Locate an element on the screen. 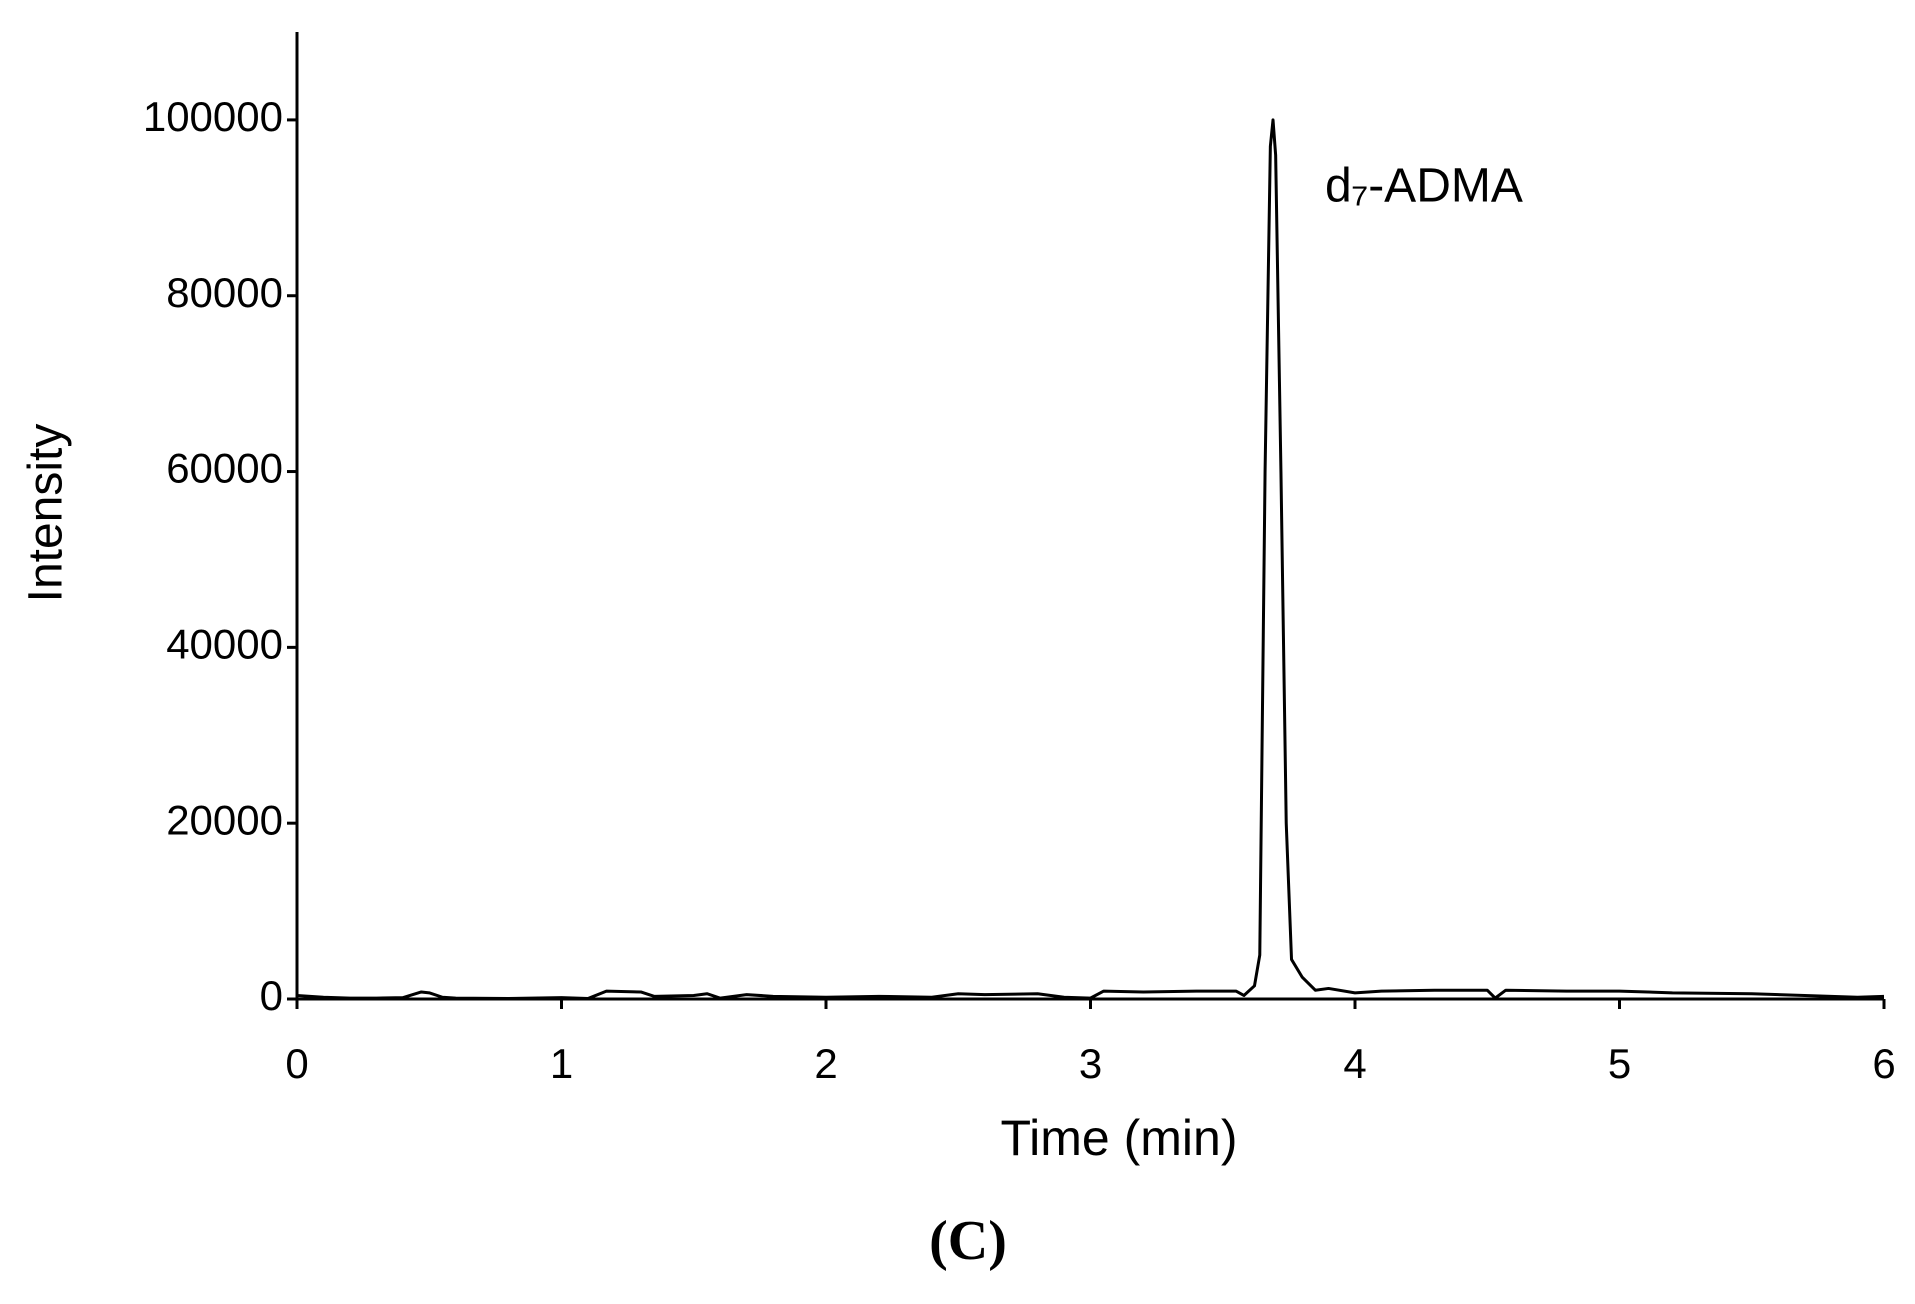 The height and width of the screenshot is (1304, 1915). x-axis-label: Time (min) is located at coordinates (1118, 1138).